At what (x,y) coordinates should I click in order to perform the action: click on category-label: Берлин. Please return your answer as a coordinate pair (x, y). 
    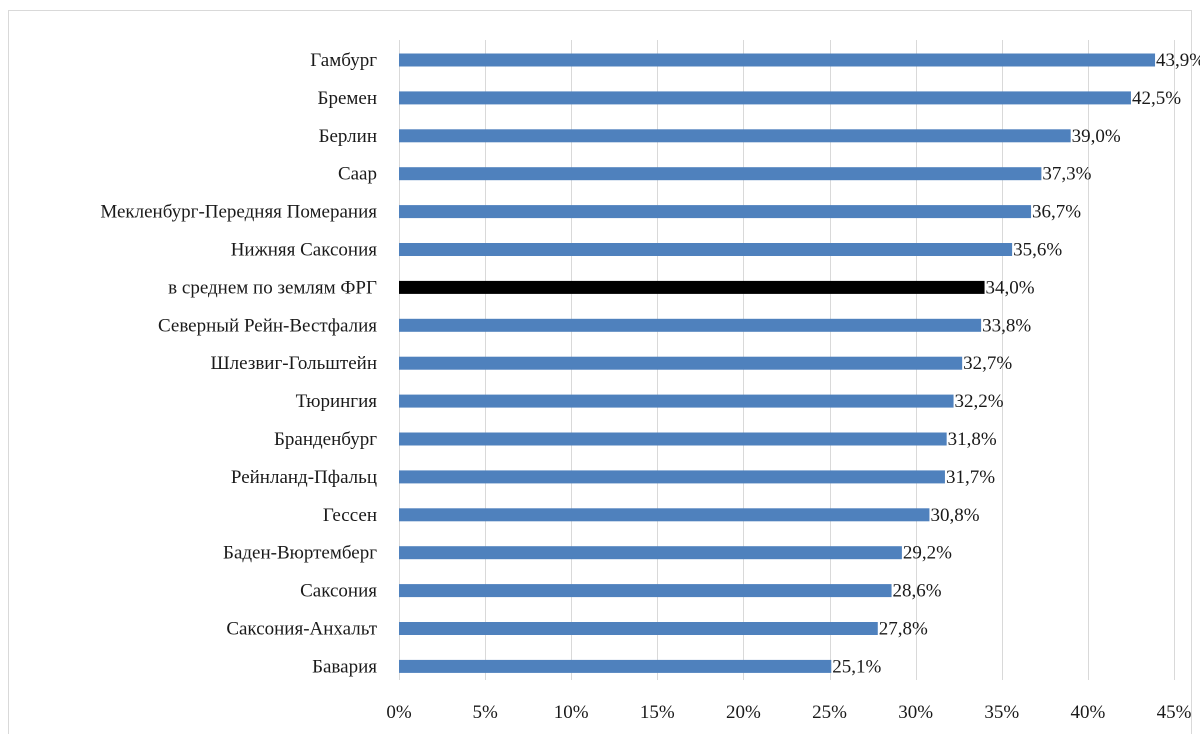
    Looking at the image, I should click on (348, 136).